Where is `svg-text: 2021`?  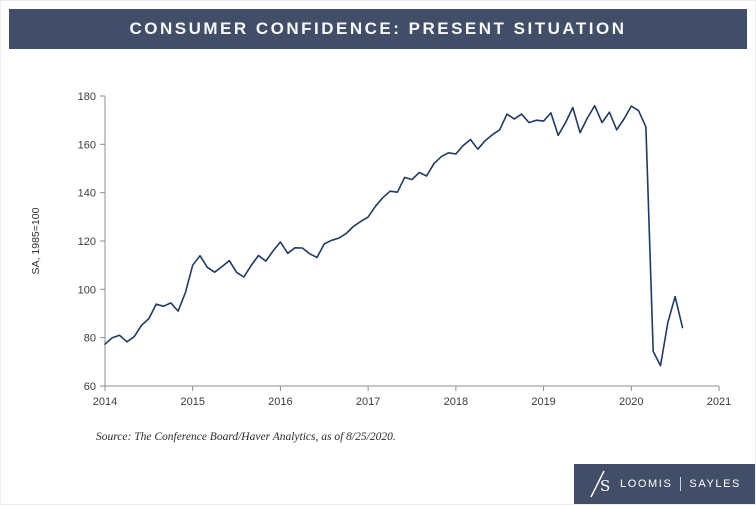 svg-text: 2021 is located at coordinates (719, 402).